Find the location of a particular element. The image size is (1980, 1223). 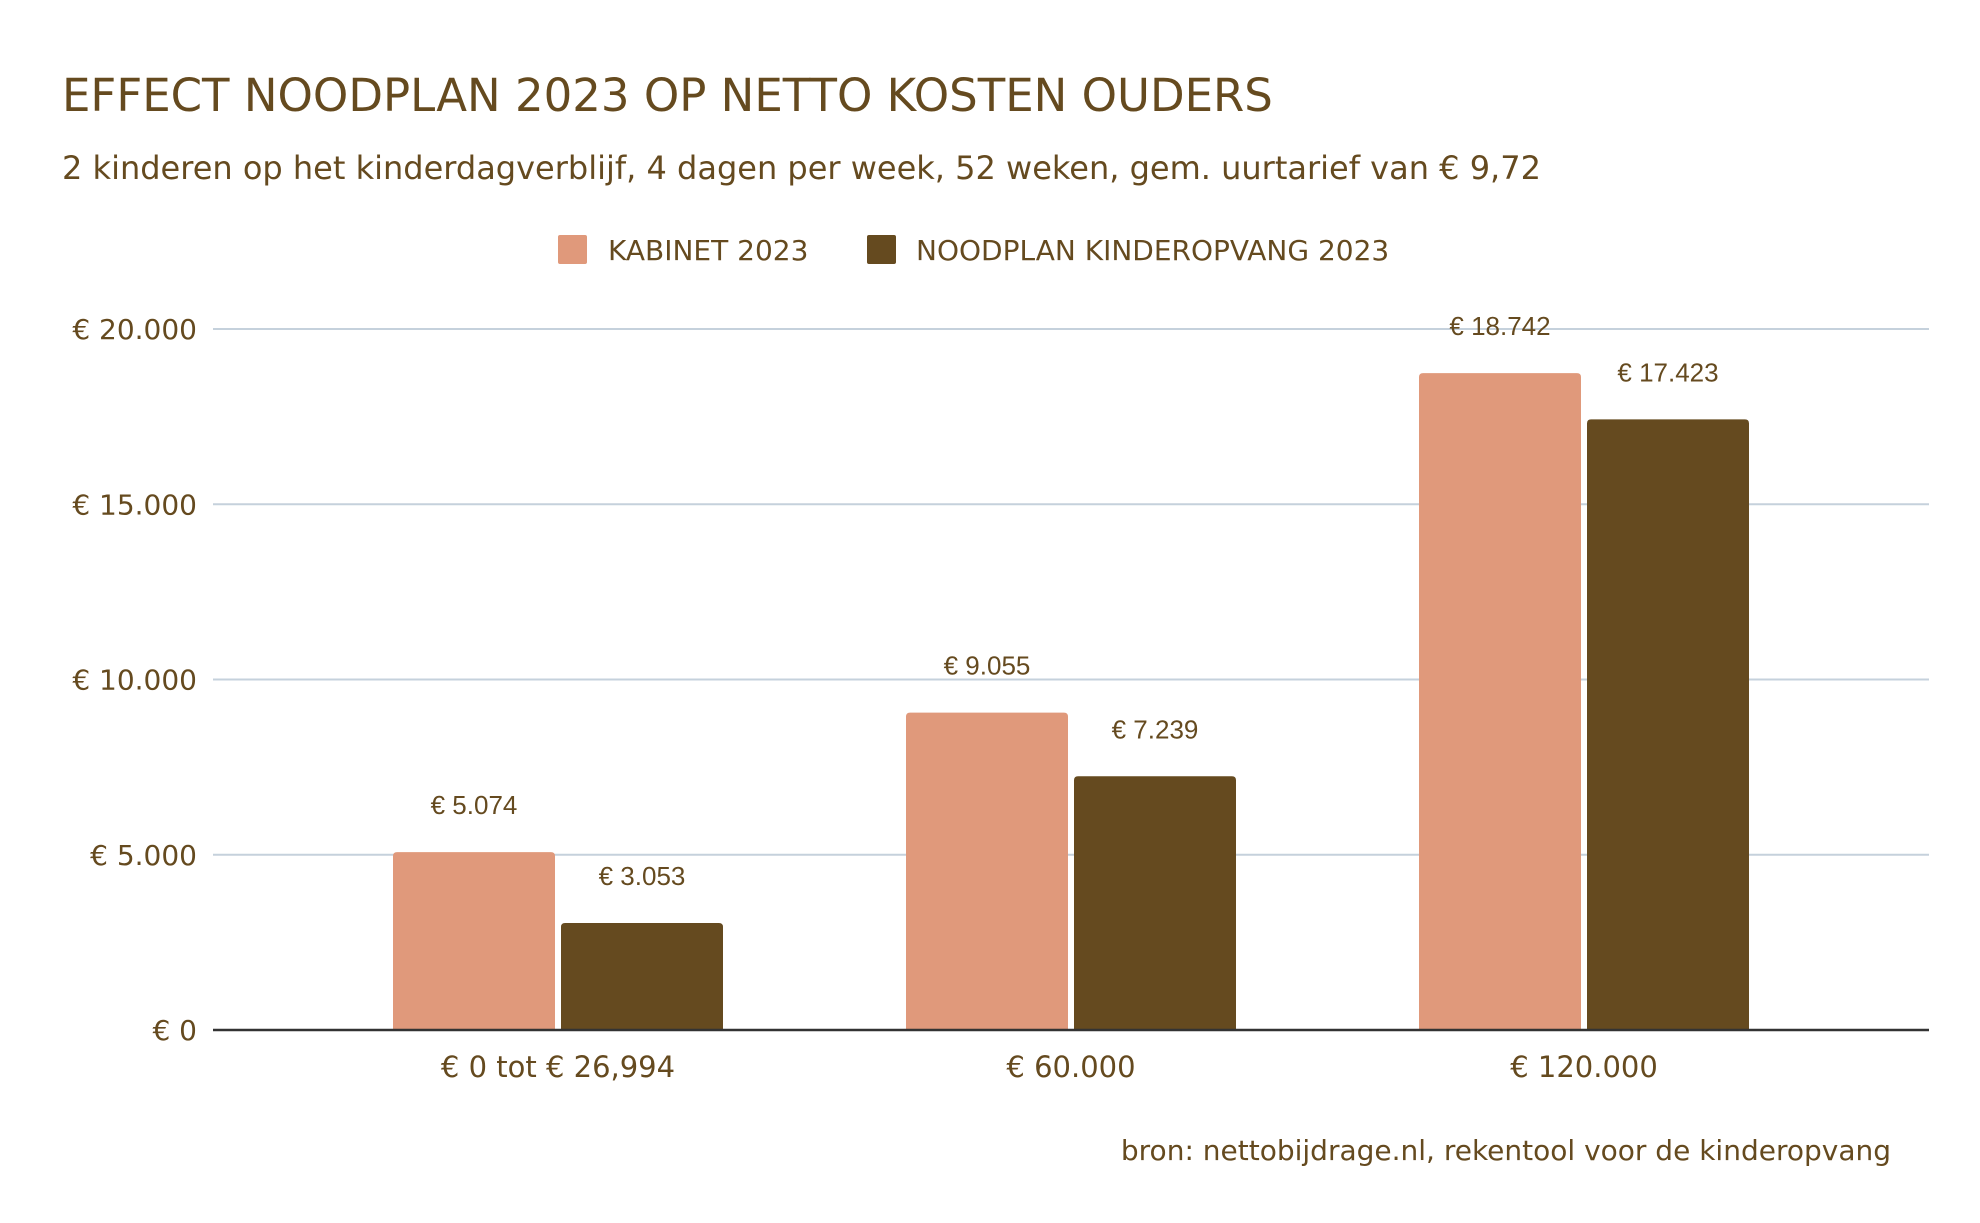

legend-swatch-noodplan is located at coordinates (881, 249).